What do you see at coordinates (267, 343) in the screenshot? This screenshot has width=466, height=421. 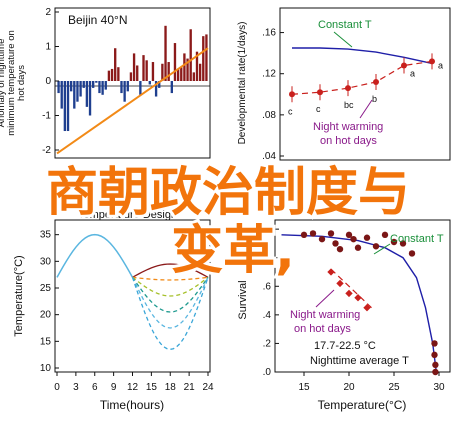 I see `panel-d-y-tick-label: .2` at bounding box center [267, 343].